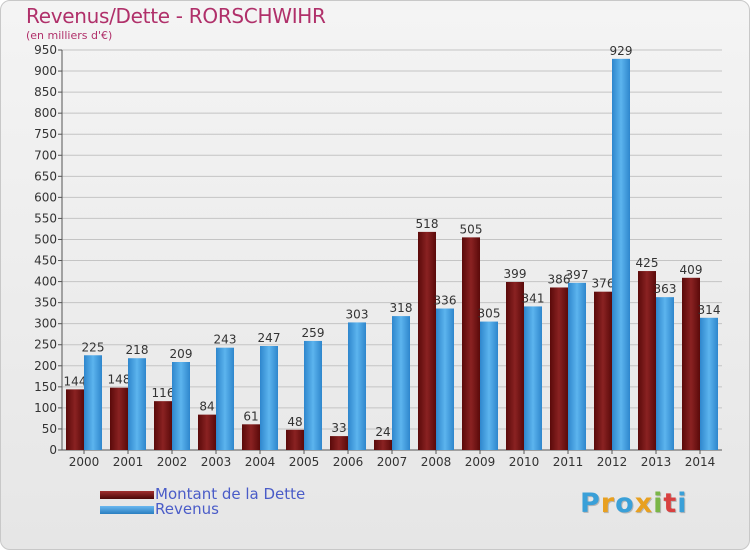 The height and width of the screenshot is (550, 750). I want to click on y-tick-label: 950, so click(45, 50).